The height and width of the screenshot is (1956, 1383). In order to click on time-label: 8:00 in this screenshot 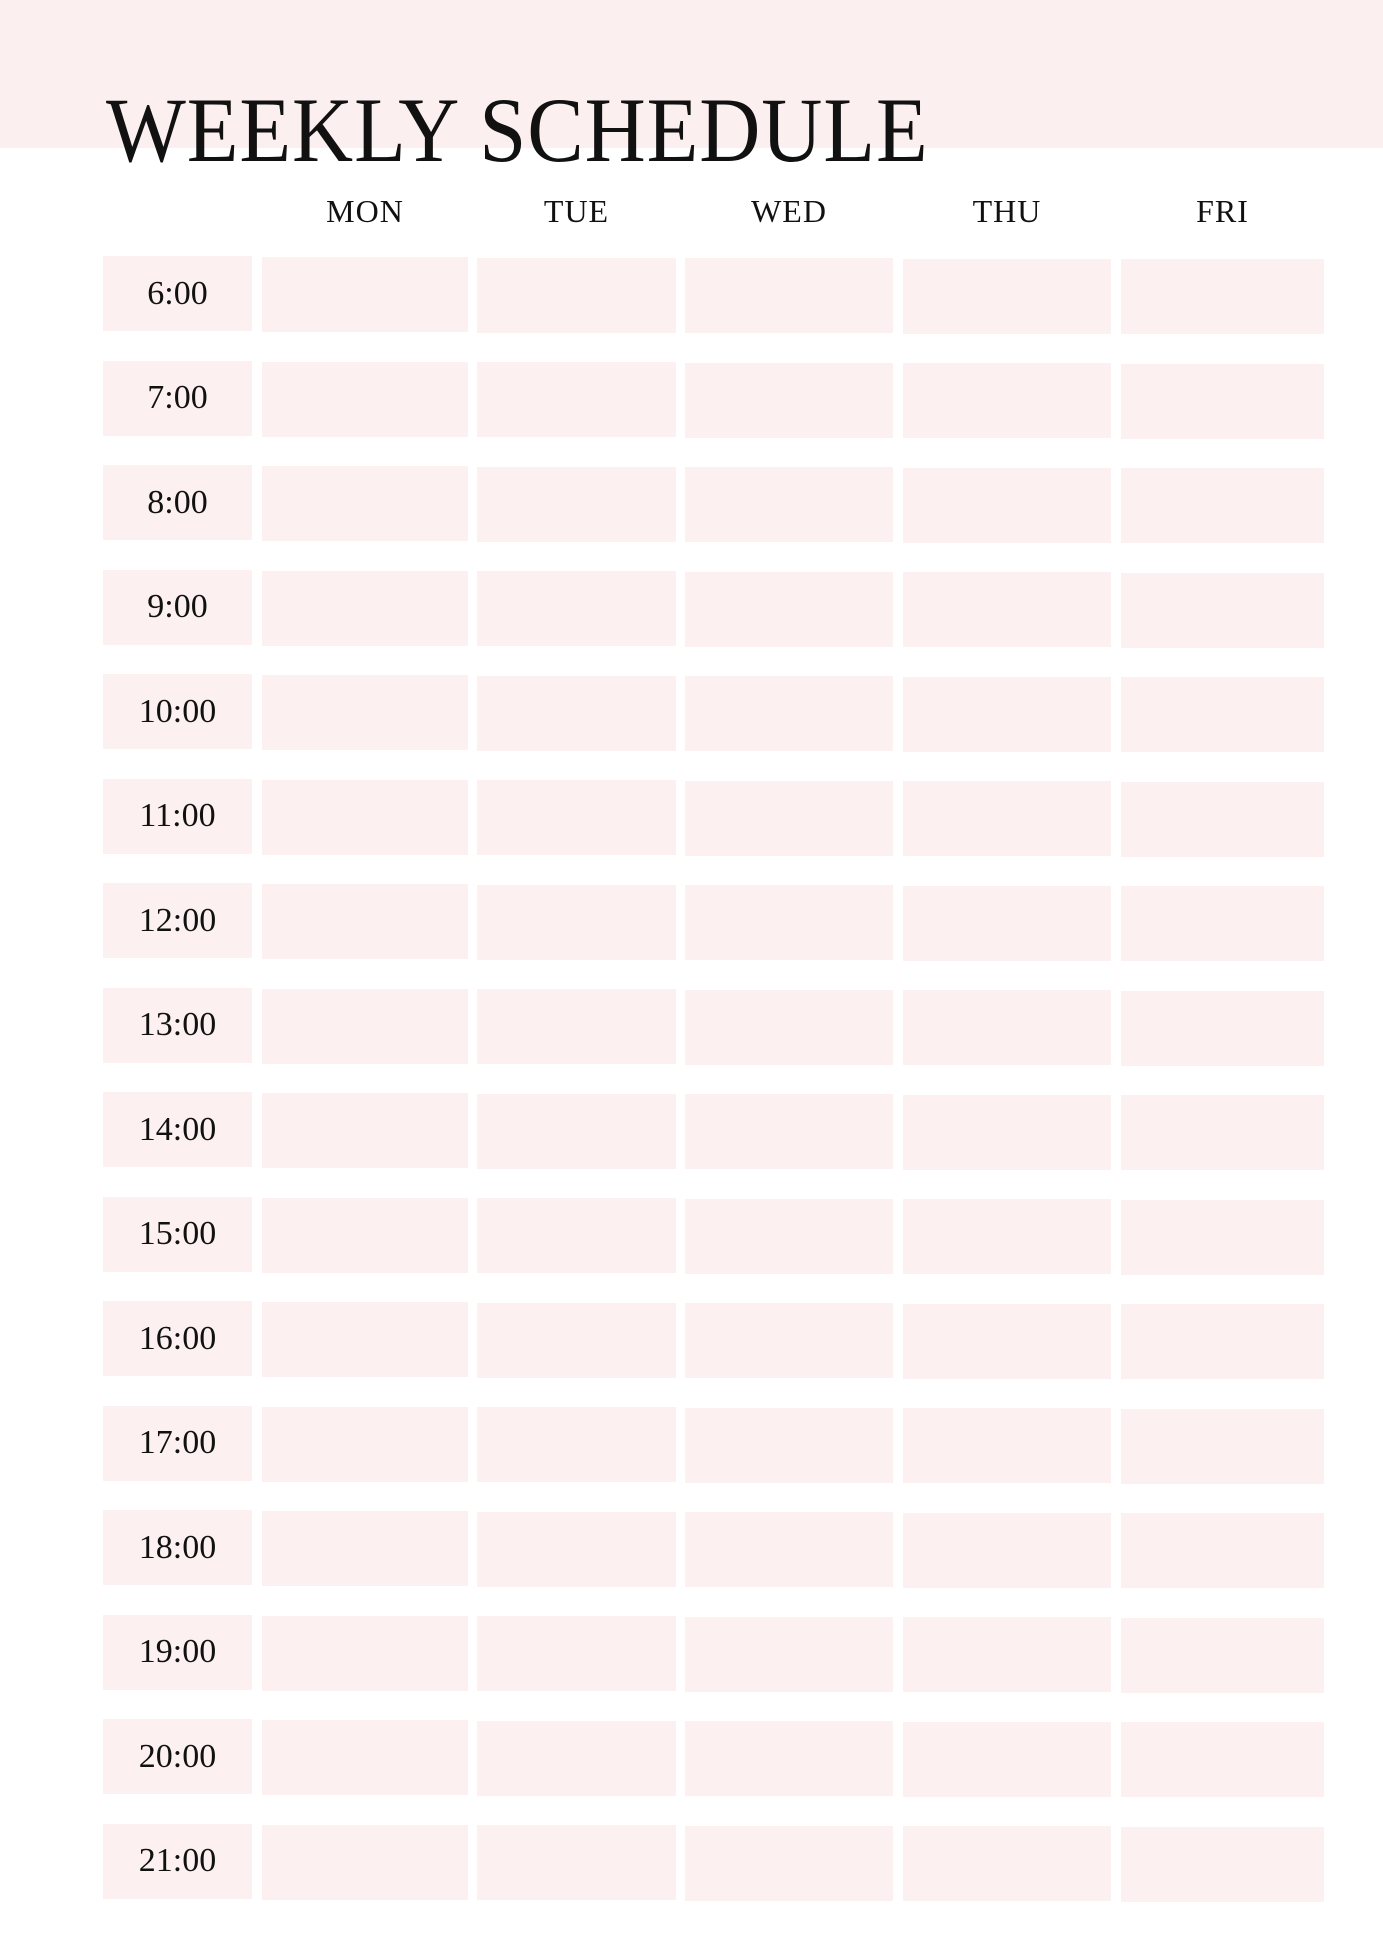, I will do `click(177, 502)`.